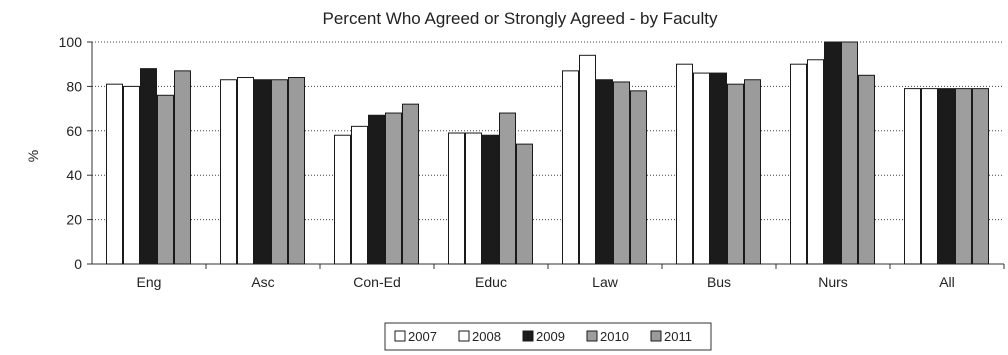  I want to click on x-tick-label: Bus, so click(719, 282).